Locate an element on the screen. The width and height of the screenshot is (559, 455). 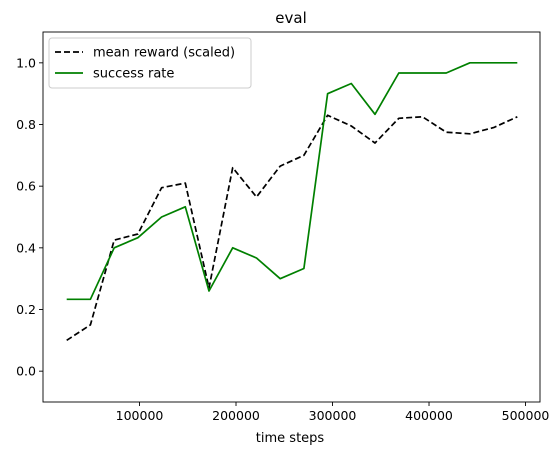
y-tick-label: 0.4 is located at coordinates (26, 247).